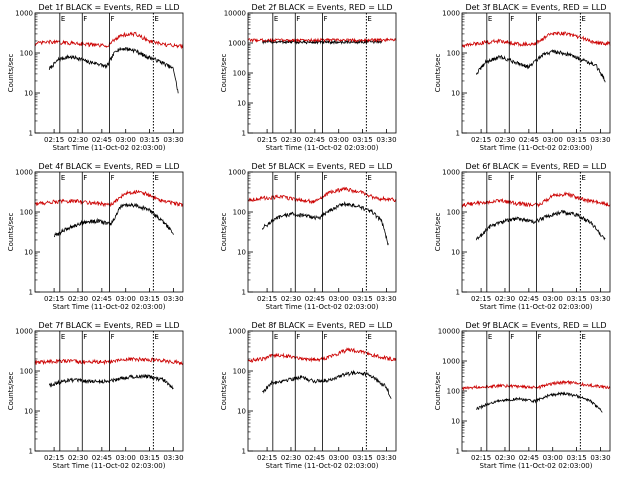 The width and height of the screenshot is (640, 480). What do you see at coordinates (451, 362) in the screenshot?
I see `y-tick-label: 1000` at bounding box center [451, 362].